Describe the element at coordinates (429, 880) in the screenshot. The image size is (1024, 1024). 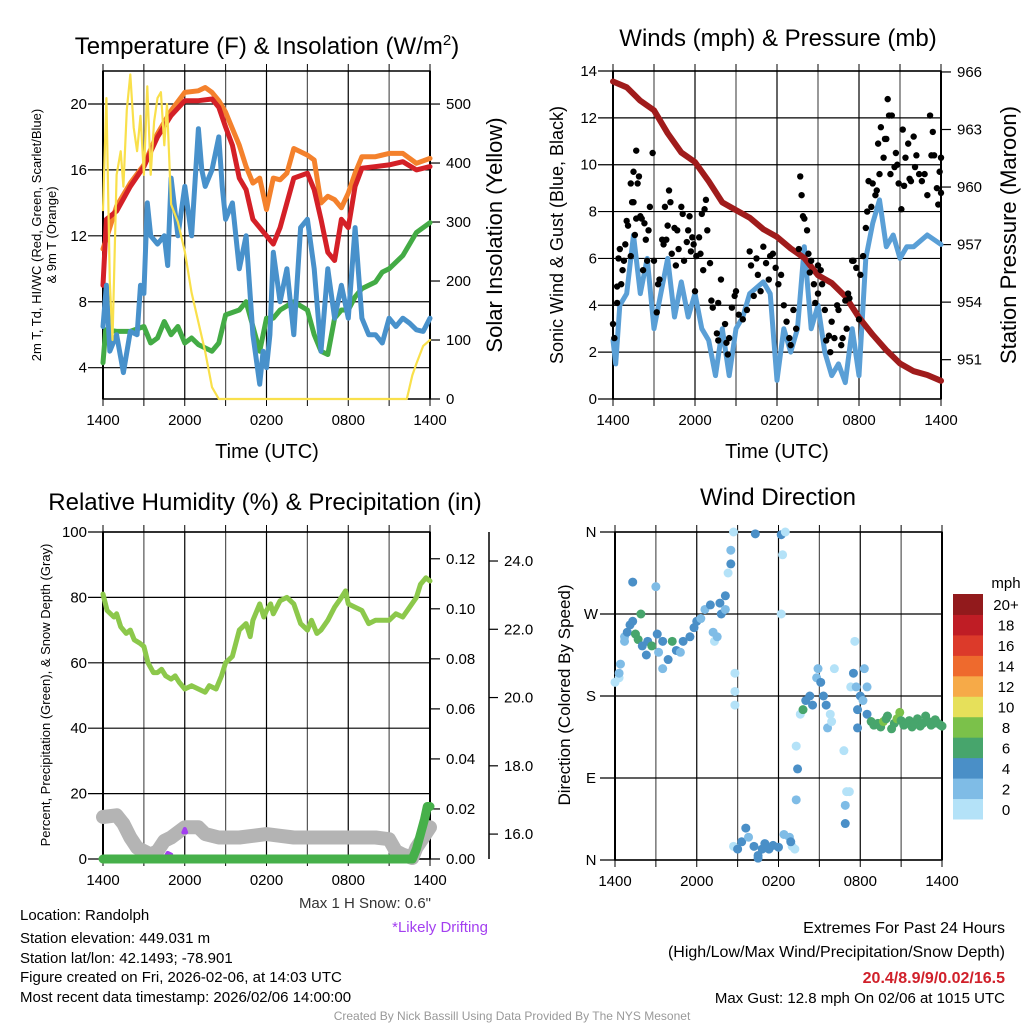
I see `humidity-x-tick-label: 1400` at that location.